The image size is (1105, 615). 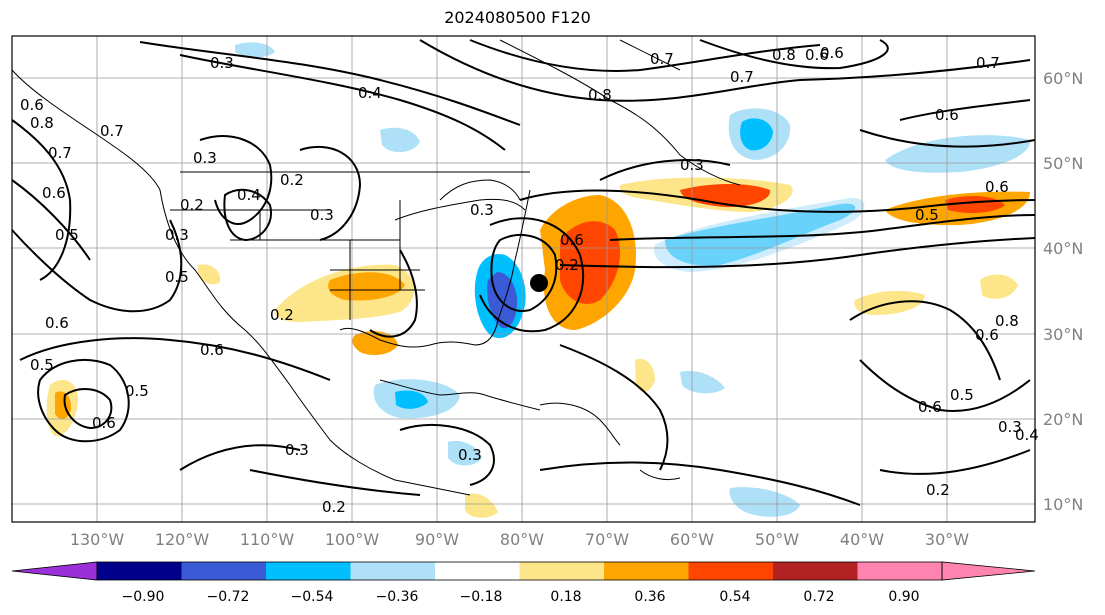 What do you see at coordinates (1063, 504) in the screenshot?
I see `lat-label: 10°N` at bounding box center [1063, 504].